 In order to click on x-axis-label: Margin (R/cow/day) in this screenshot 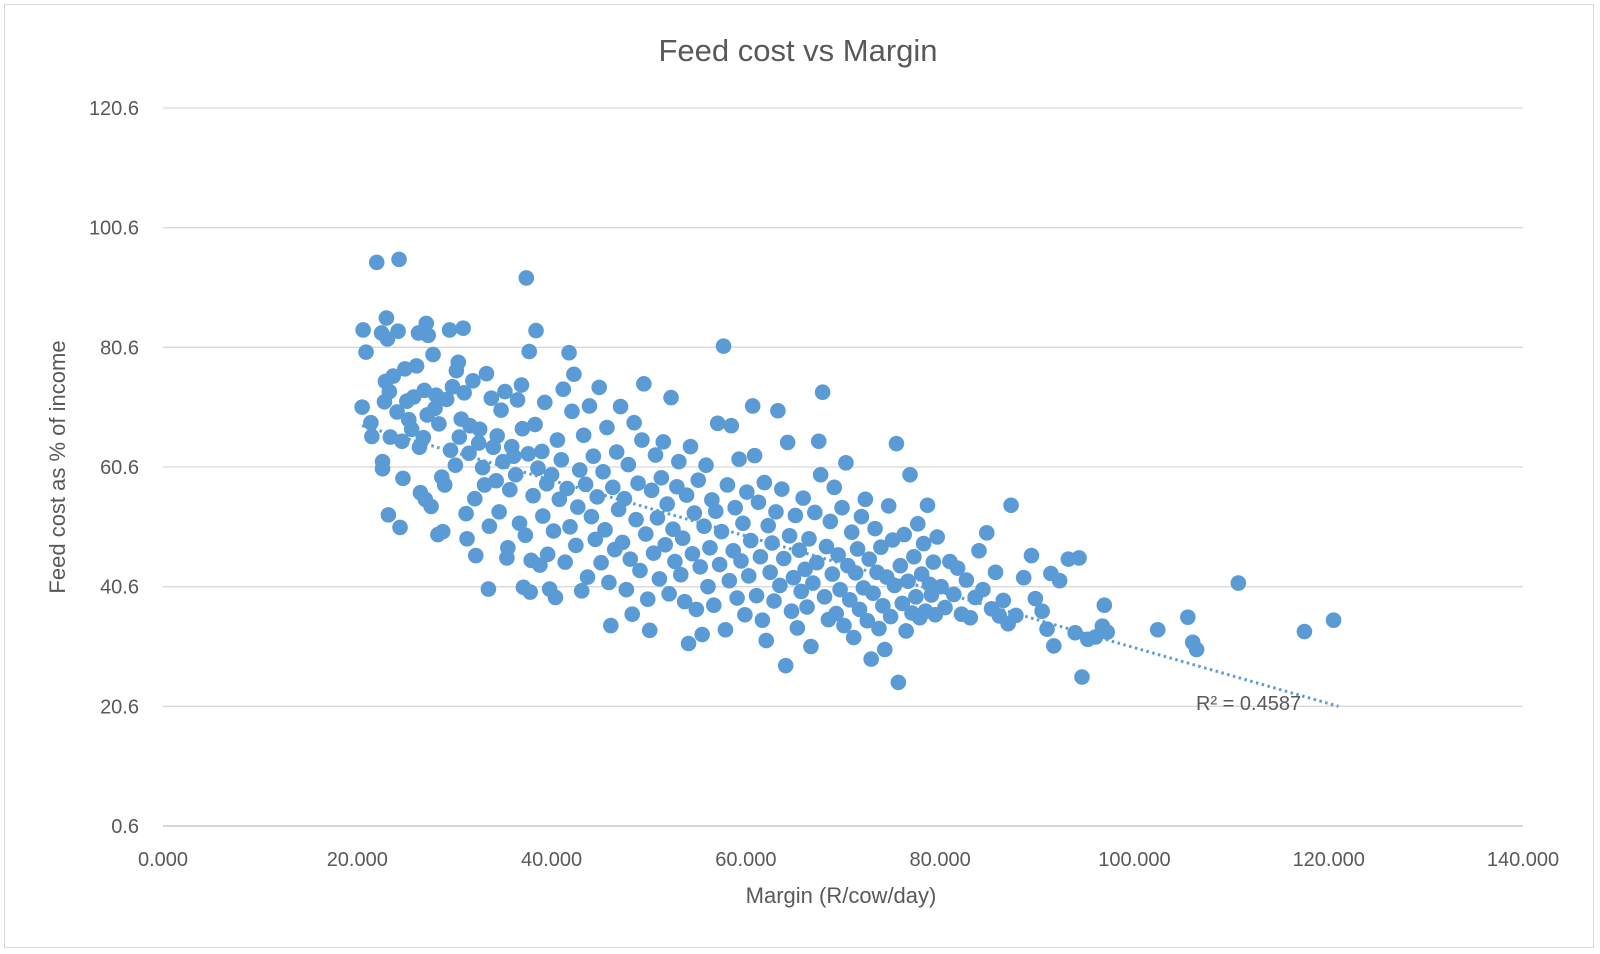, I will do `click(841, 895)`.